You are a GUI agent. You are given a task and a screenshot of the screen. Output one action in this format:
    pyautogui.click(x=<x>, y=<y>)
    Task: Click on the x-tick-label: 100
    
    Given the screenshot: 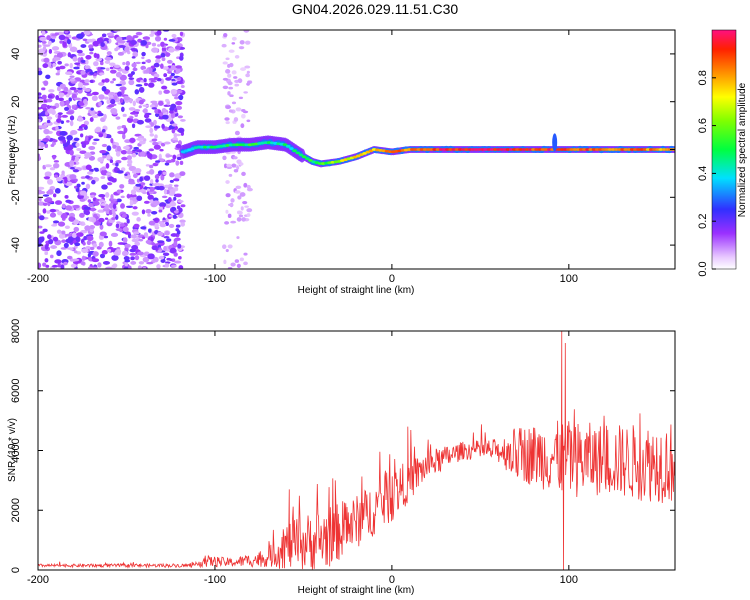 What is the action you would take?
    pyautogui.click(x=569, y=580)
    